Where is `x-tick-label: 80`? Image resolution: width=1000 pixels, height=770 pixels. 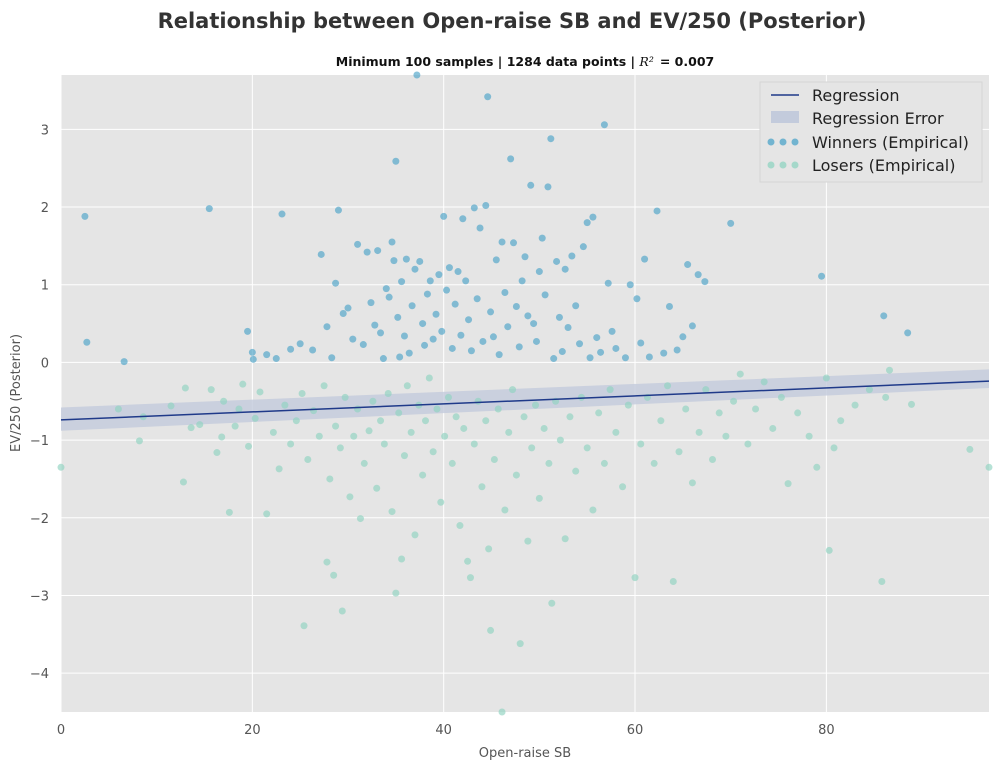 x-tick-label: 80 is located at coordinates (826, 730).